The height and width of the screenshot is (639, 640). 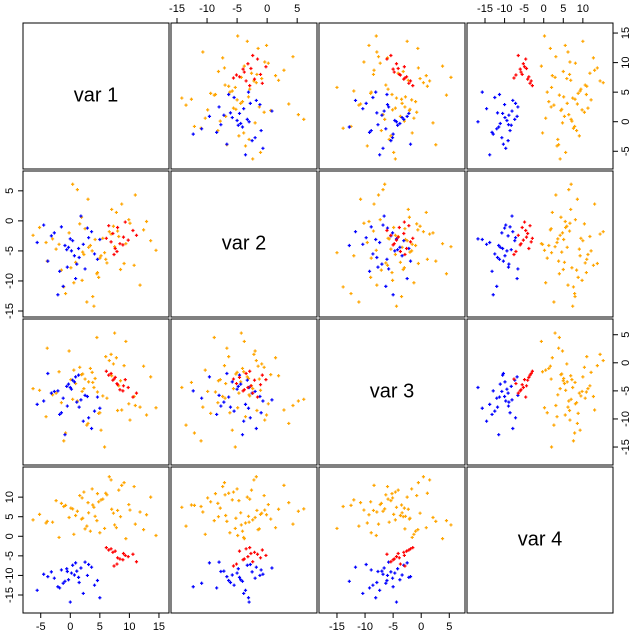 I want to click on x-tick-label: 5, so click(x=297, y=9).